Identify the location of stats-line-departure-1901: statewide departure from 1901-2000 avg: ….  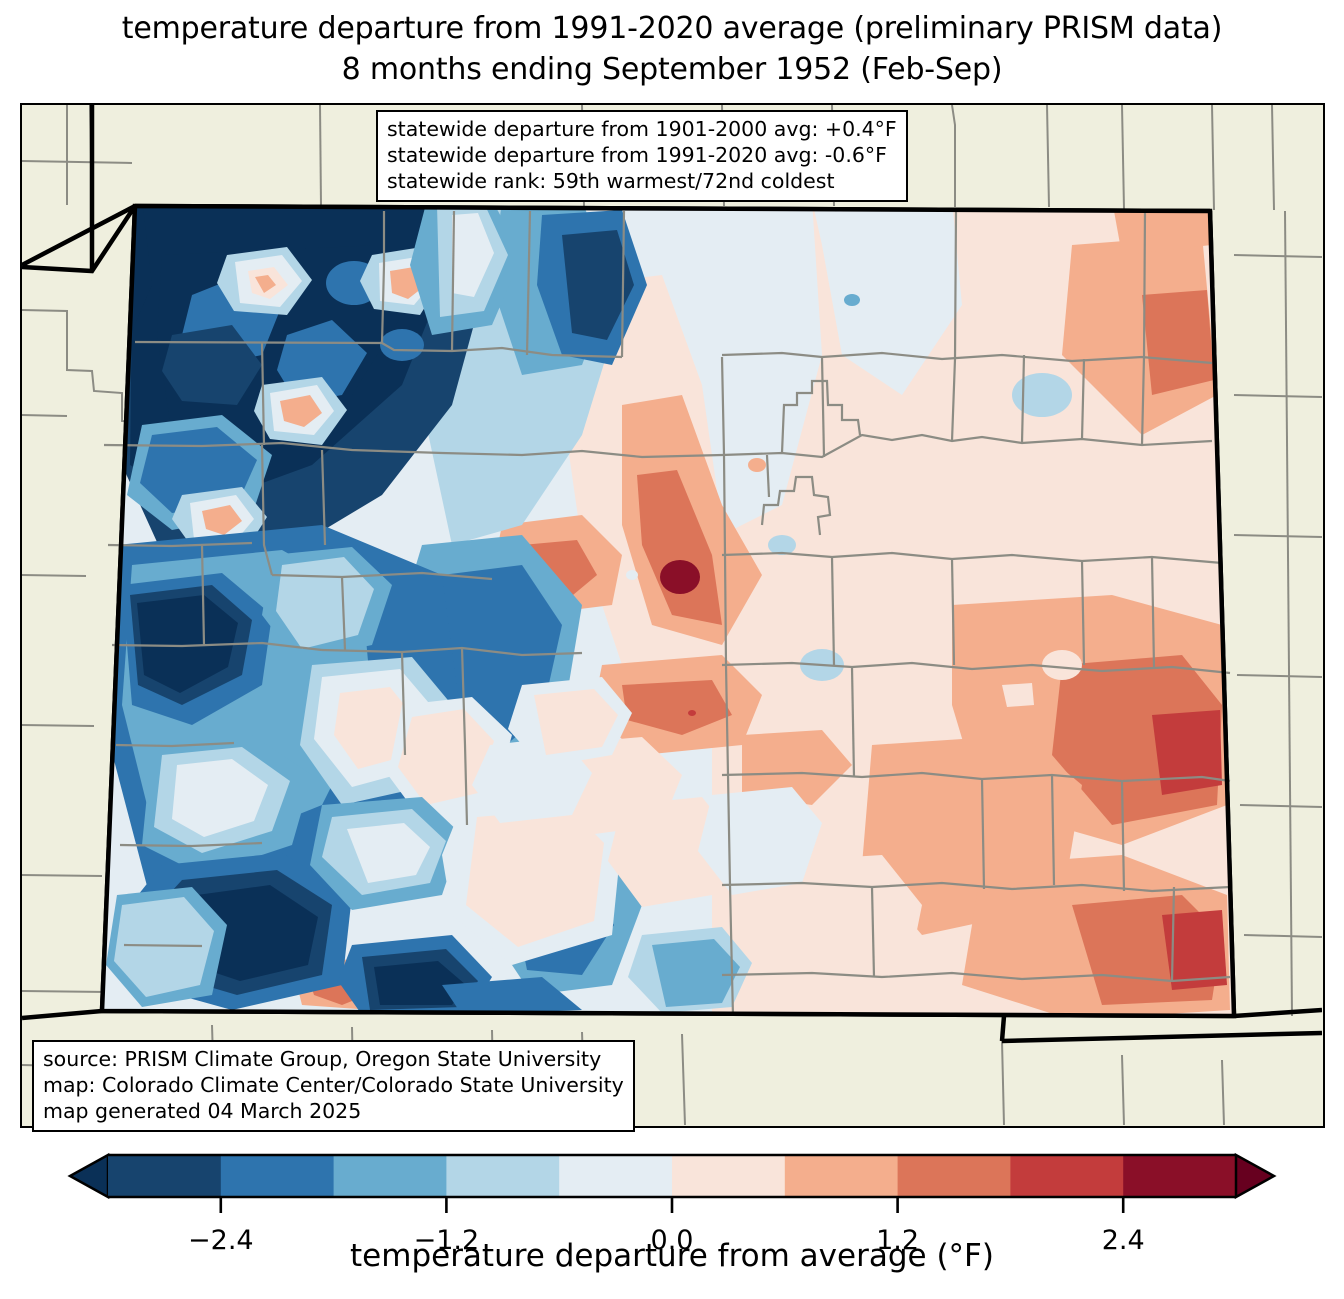
(642, 129).